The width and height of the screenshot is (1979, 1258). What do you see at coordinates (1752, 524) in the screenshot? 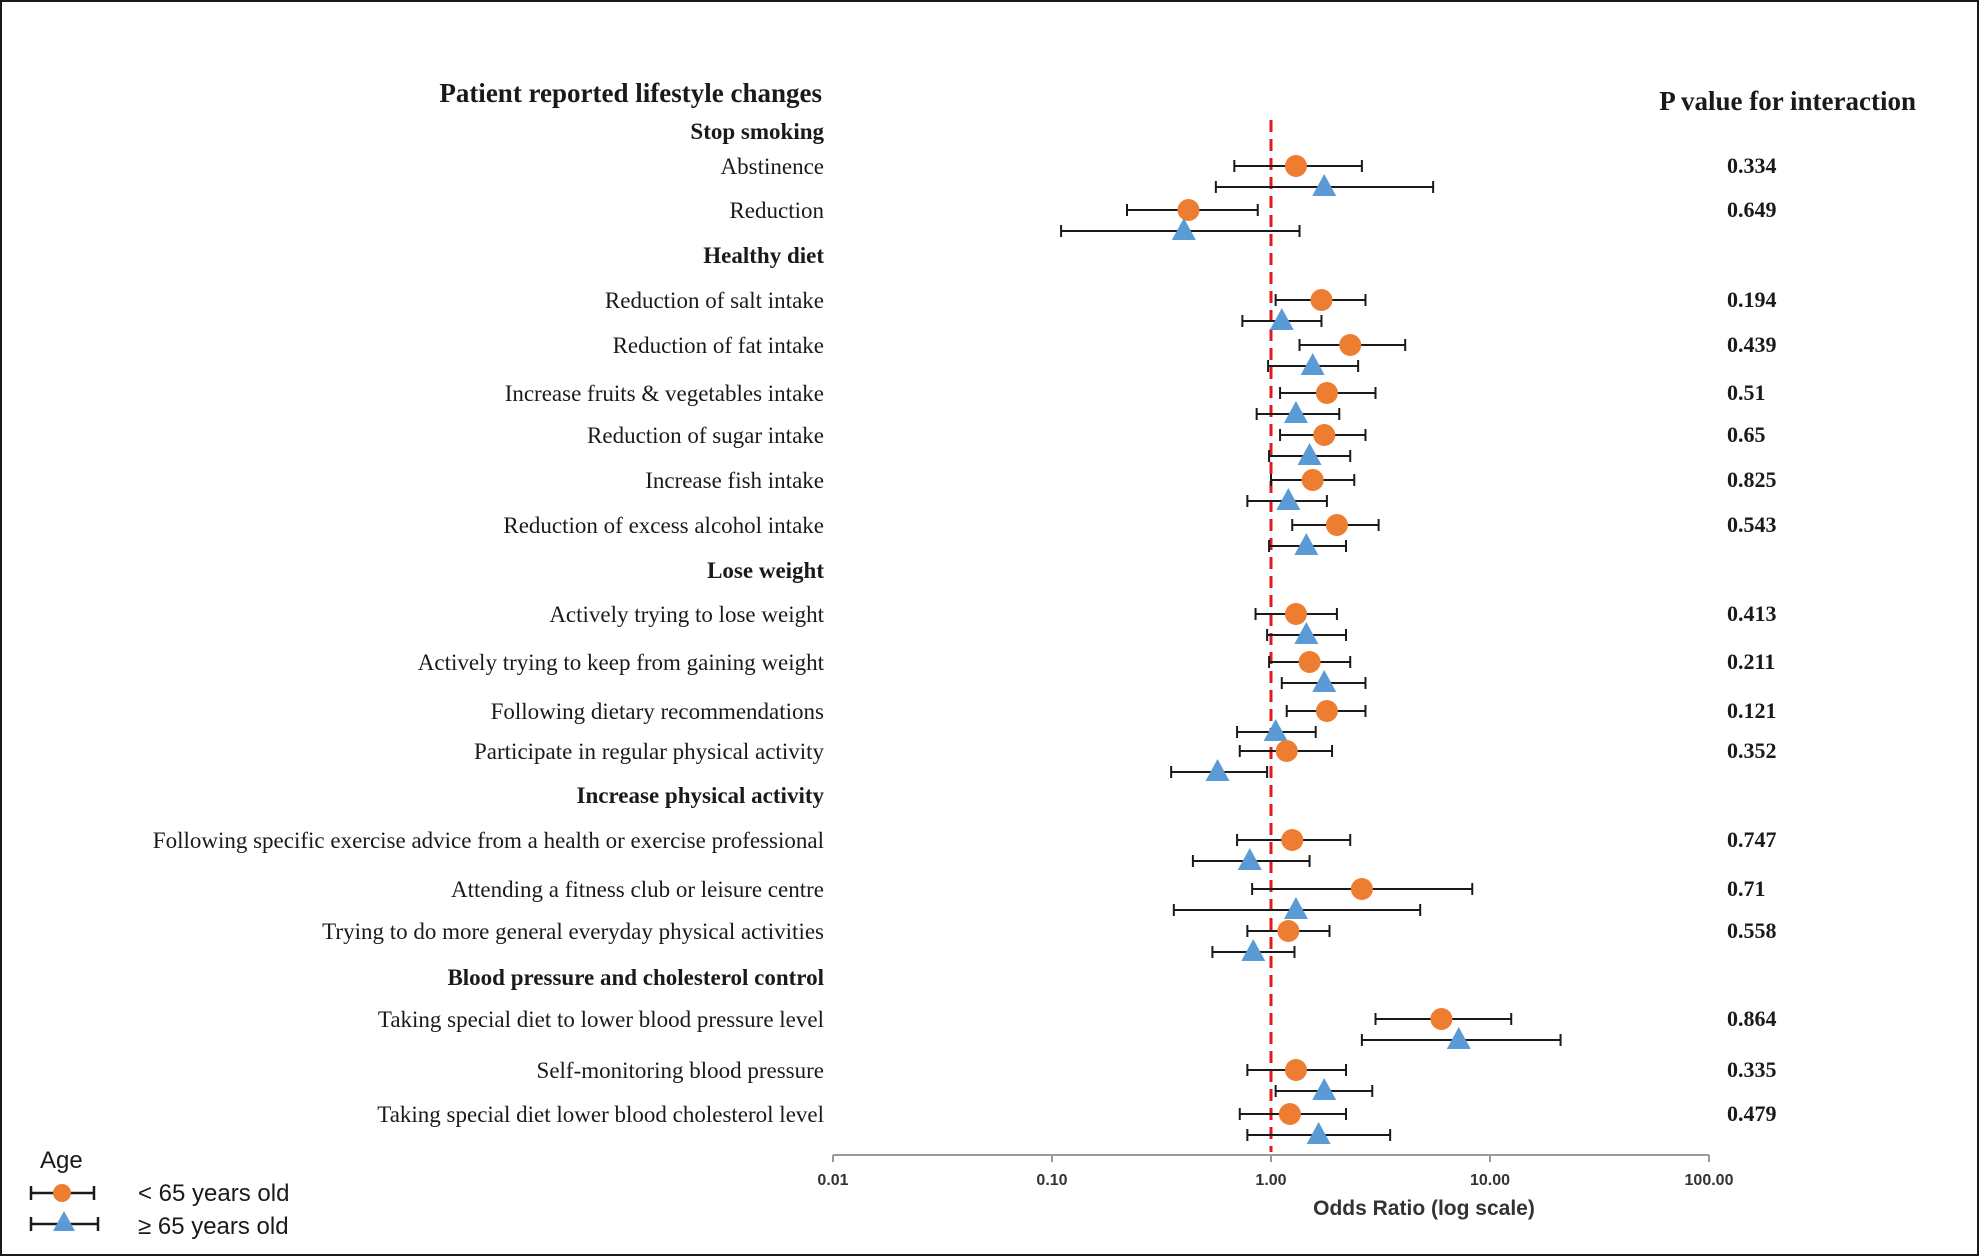
I see `p-value: 0.543` at bounding box center [1752, 524].